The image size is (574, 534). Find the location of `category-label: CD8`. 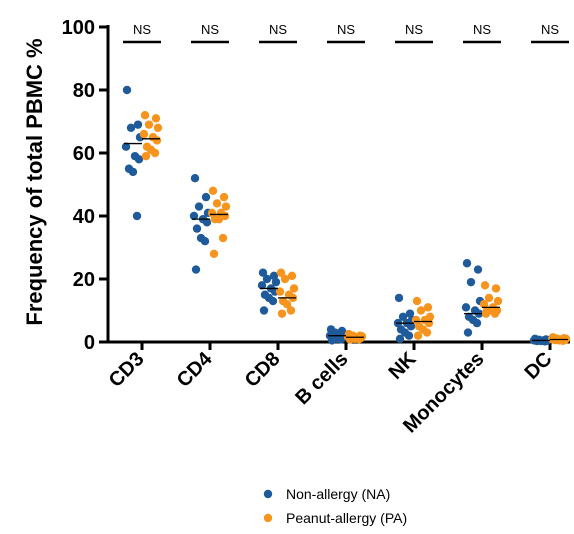

category-label: CD8 is located at coordinates (263, 370).